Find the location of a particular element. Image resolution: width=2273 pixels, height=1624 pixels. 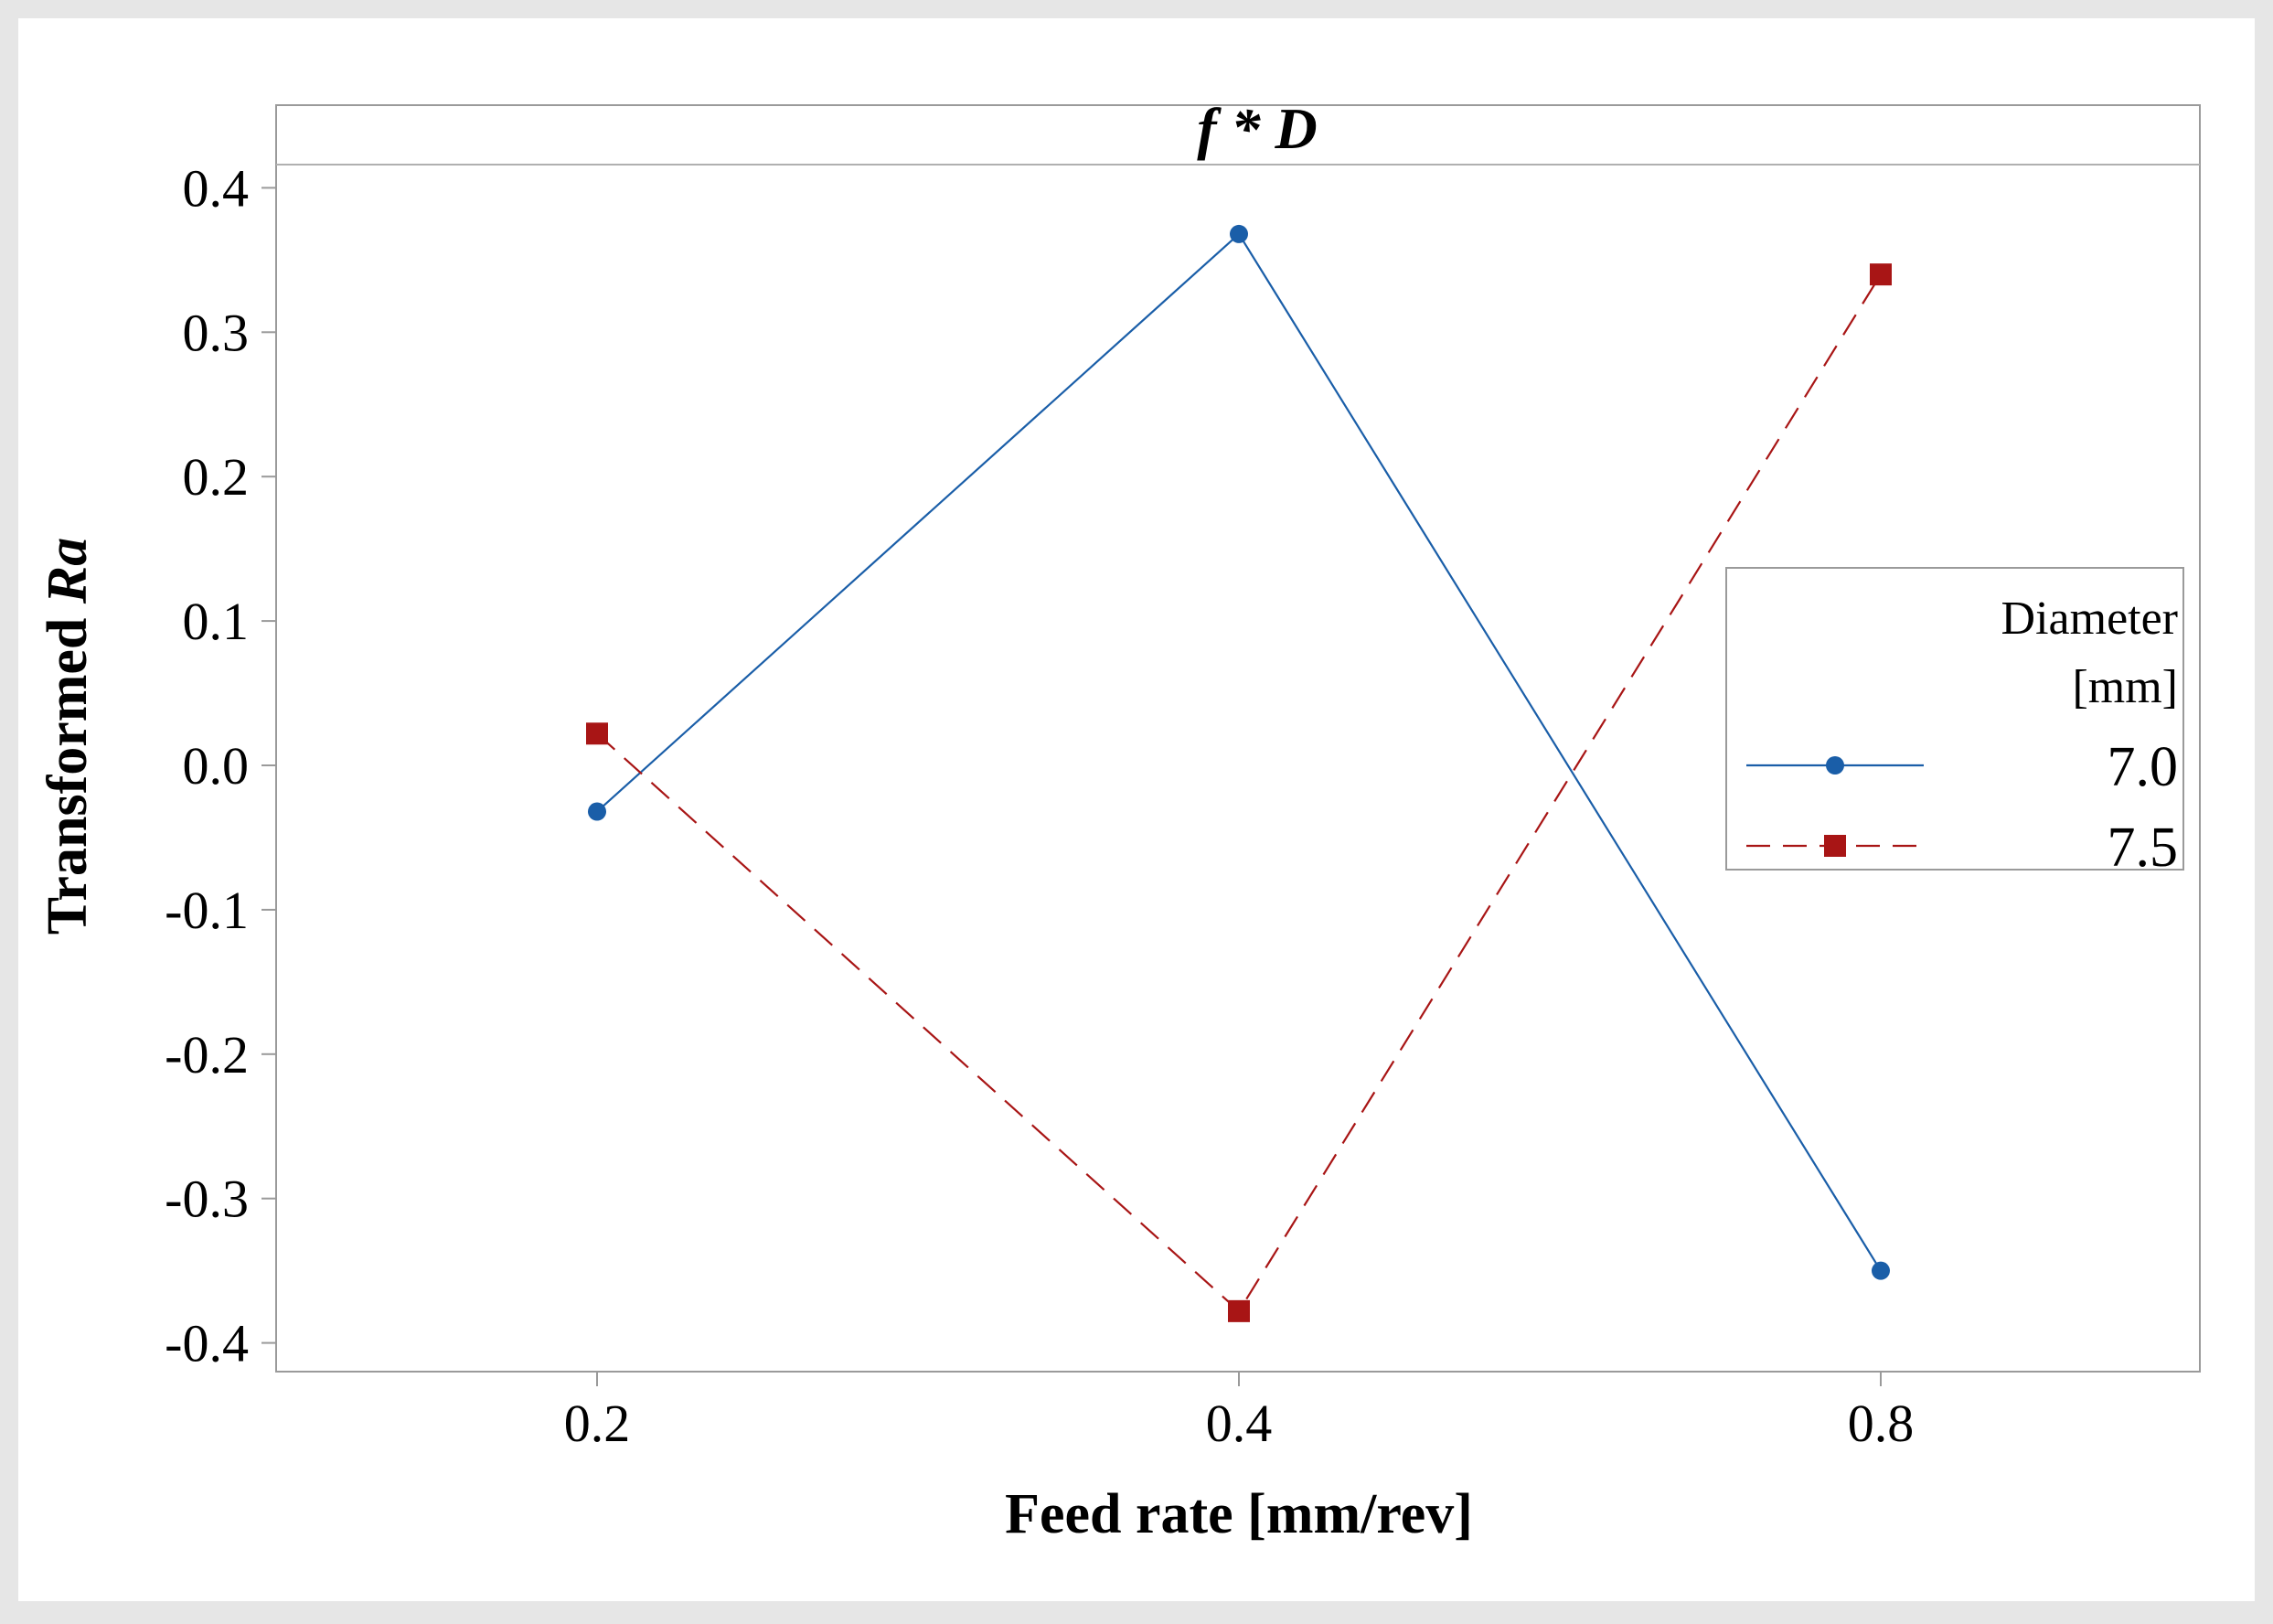

y-axis-label-variable: Ra is located at coordinates (68, 571).